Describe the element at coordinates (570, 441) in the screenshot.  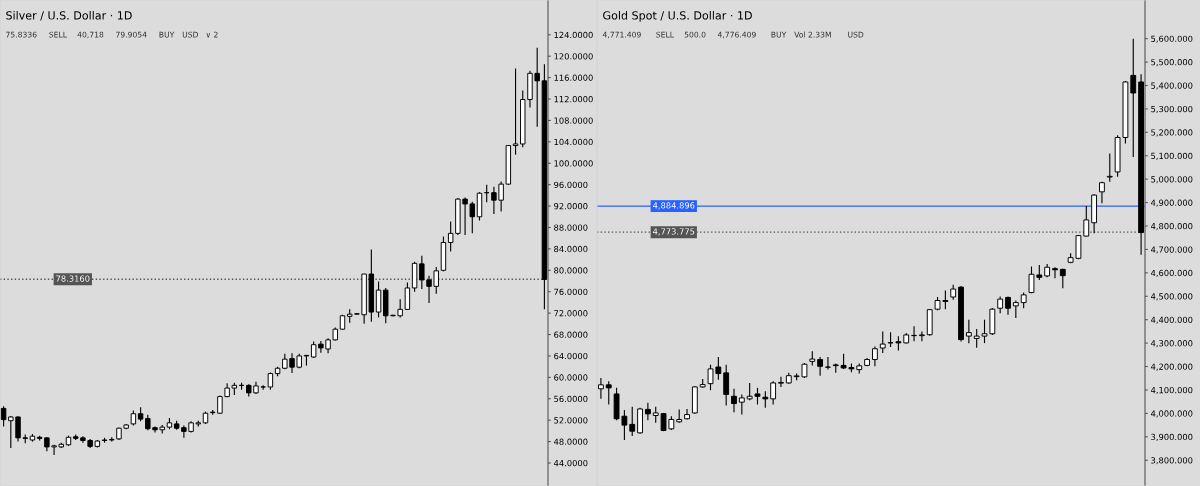
I see `y-tick-label: 48.0000` at that location.